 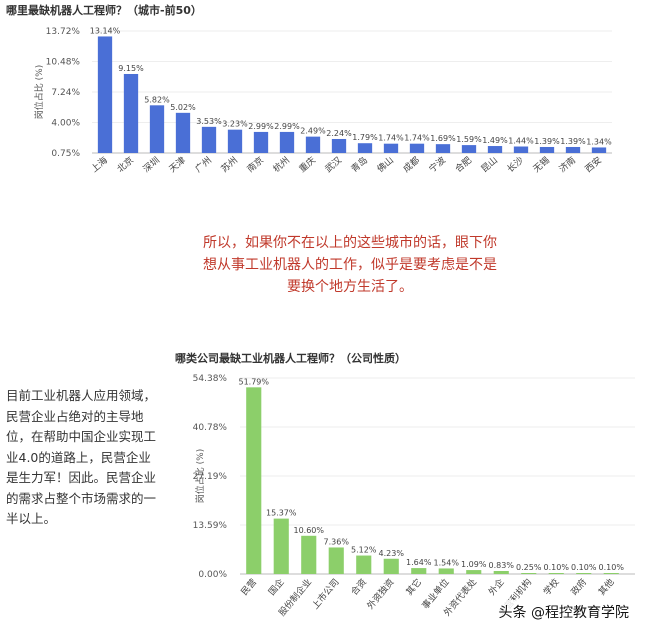 I want to click on data-label: 2.24%, so click(x=339, y=133).